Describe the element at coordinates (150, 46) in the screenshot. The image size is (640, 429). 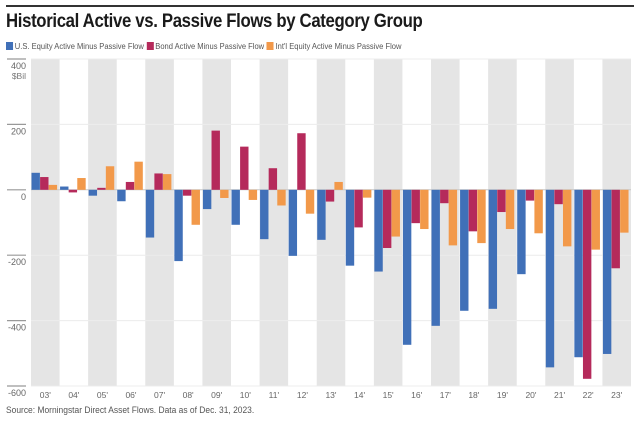
I see `legend-swatch-bond` at that location.